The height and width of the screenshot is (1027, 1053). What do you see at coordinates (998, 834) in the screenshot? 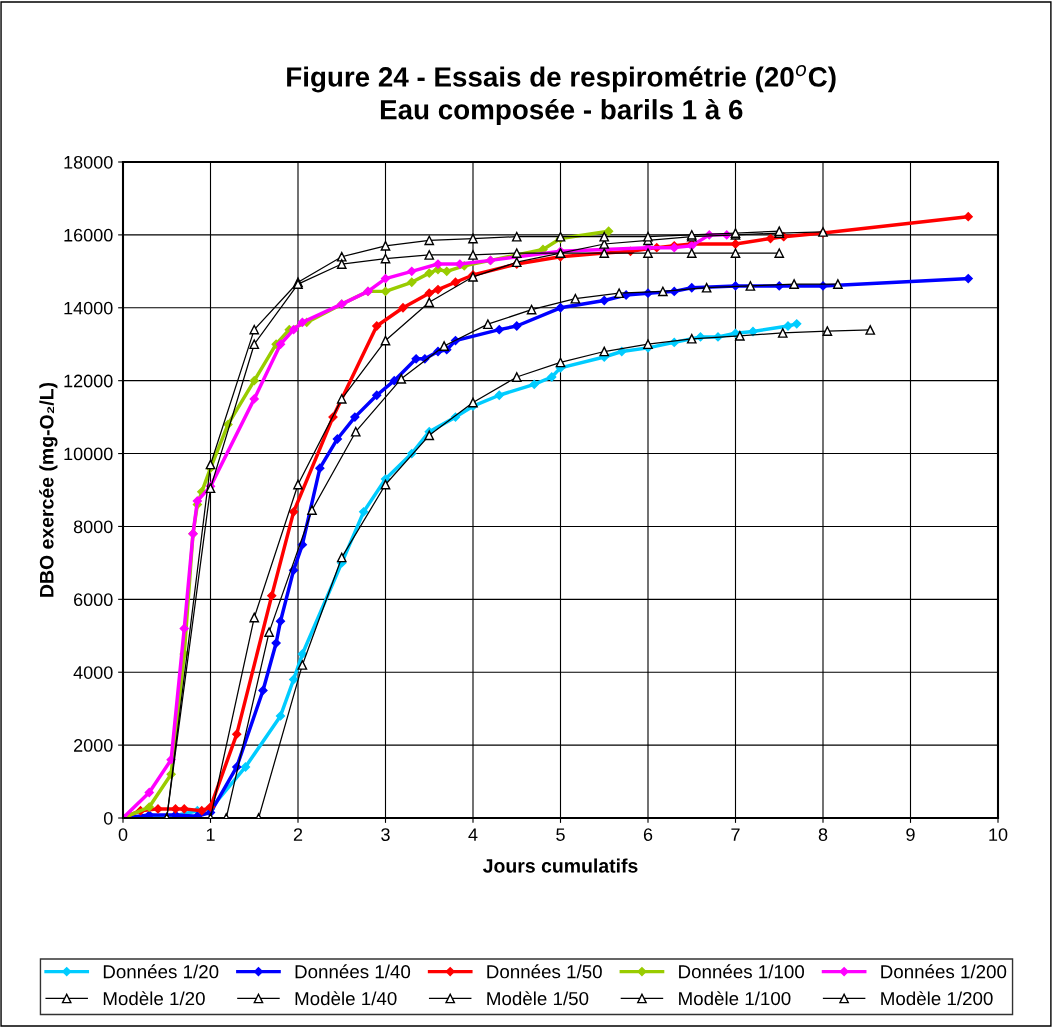
I see `x-tick-label: 10` at bounding box center [998, 834].